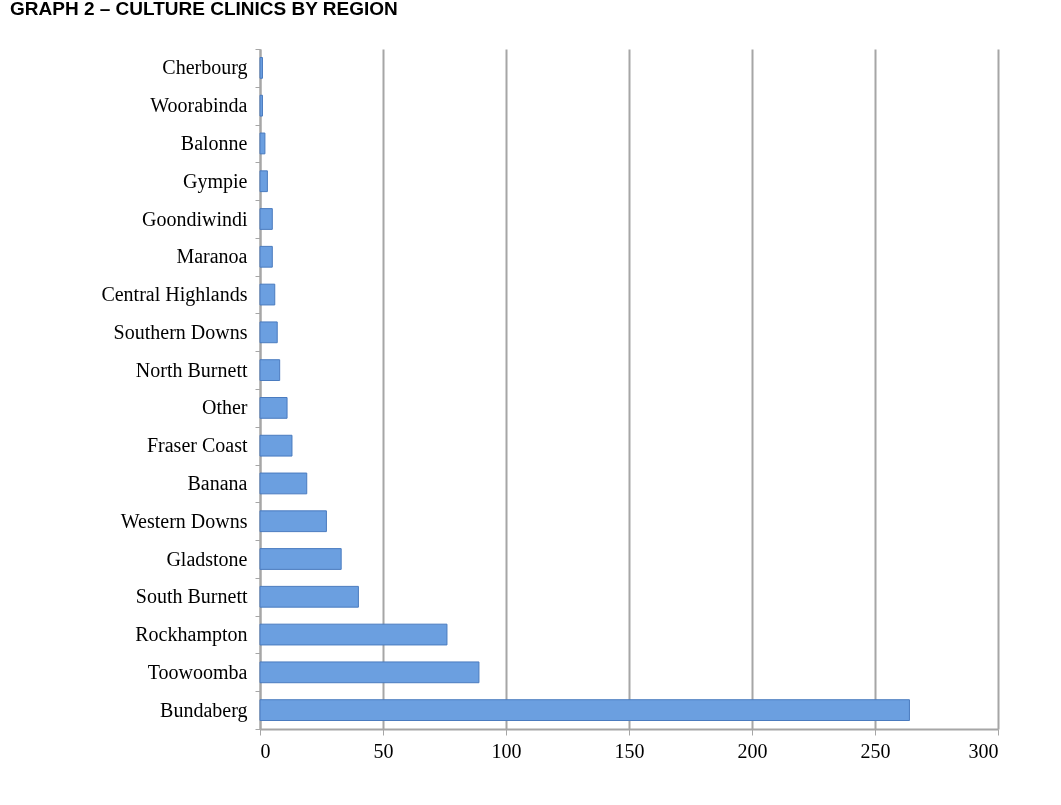  I want to click on y-tick-label: Gympie, so click(215, 181).